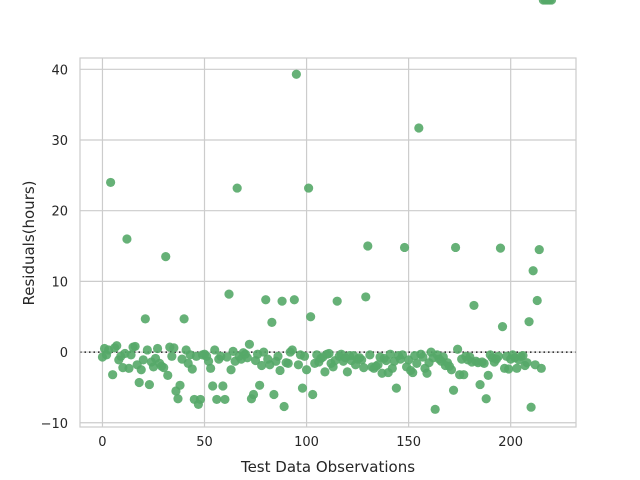 This screenshot has height=480, width=640. What do you see at coordinates (54, 424) in the screenshot?
I see `y-tick-label: −10` at bounding box center [54, 424].